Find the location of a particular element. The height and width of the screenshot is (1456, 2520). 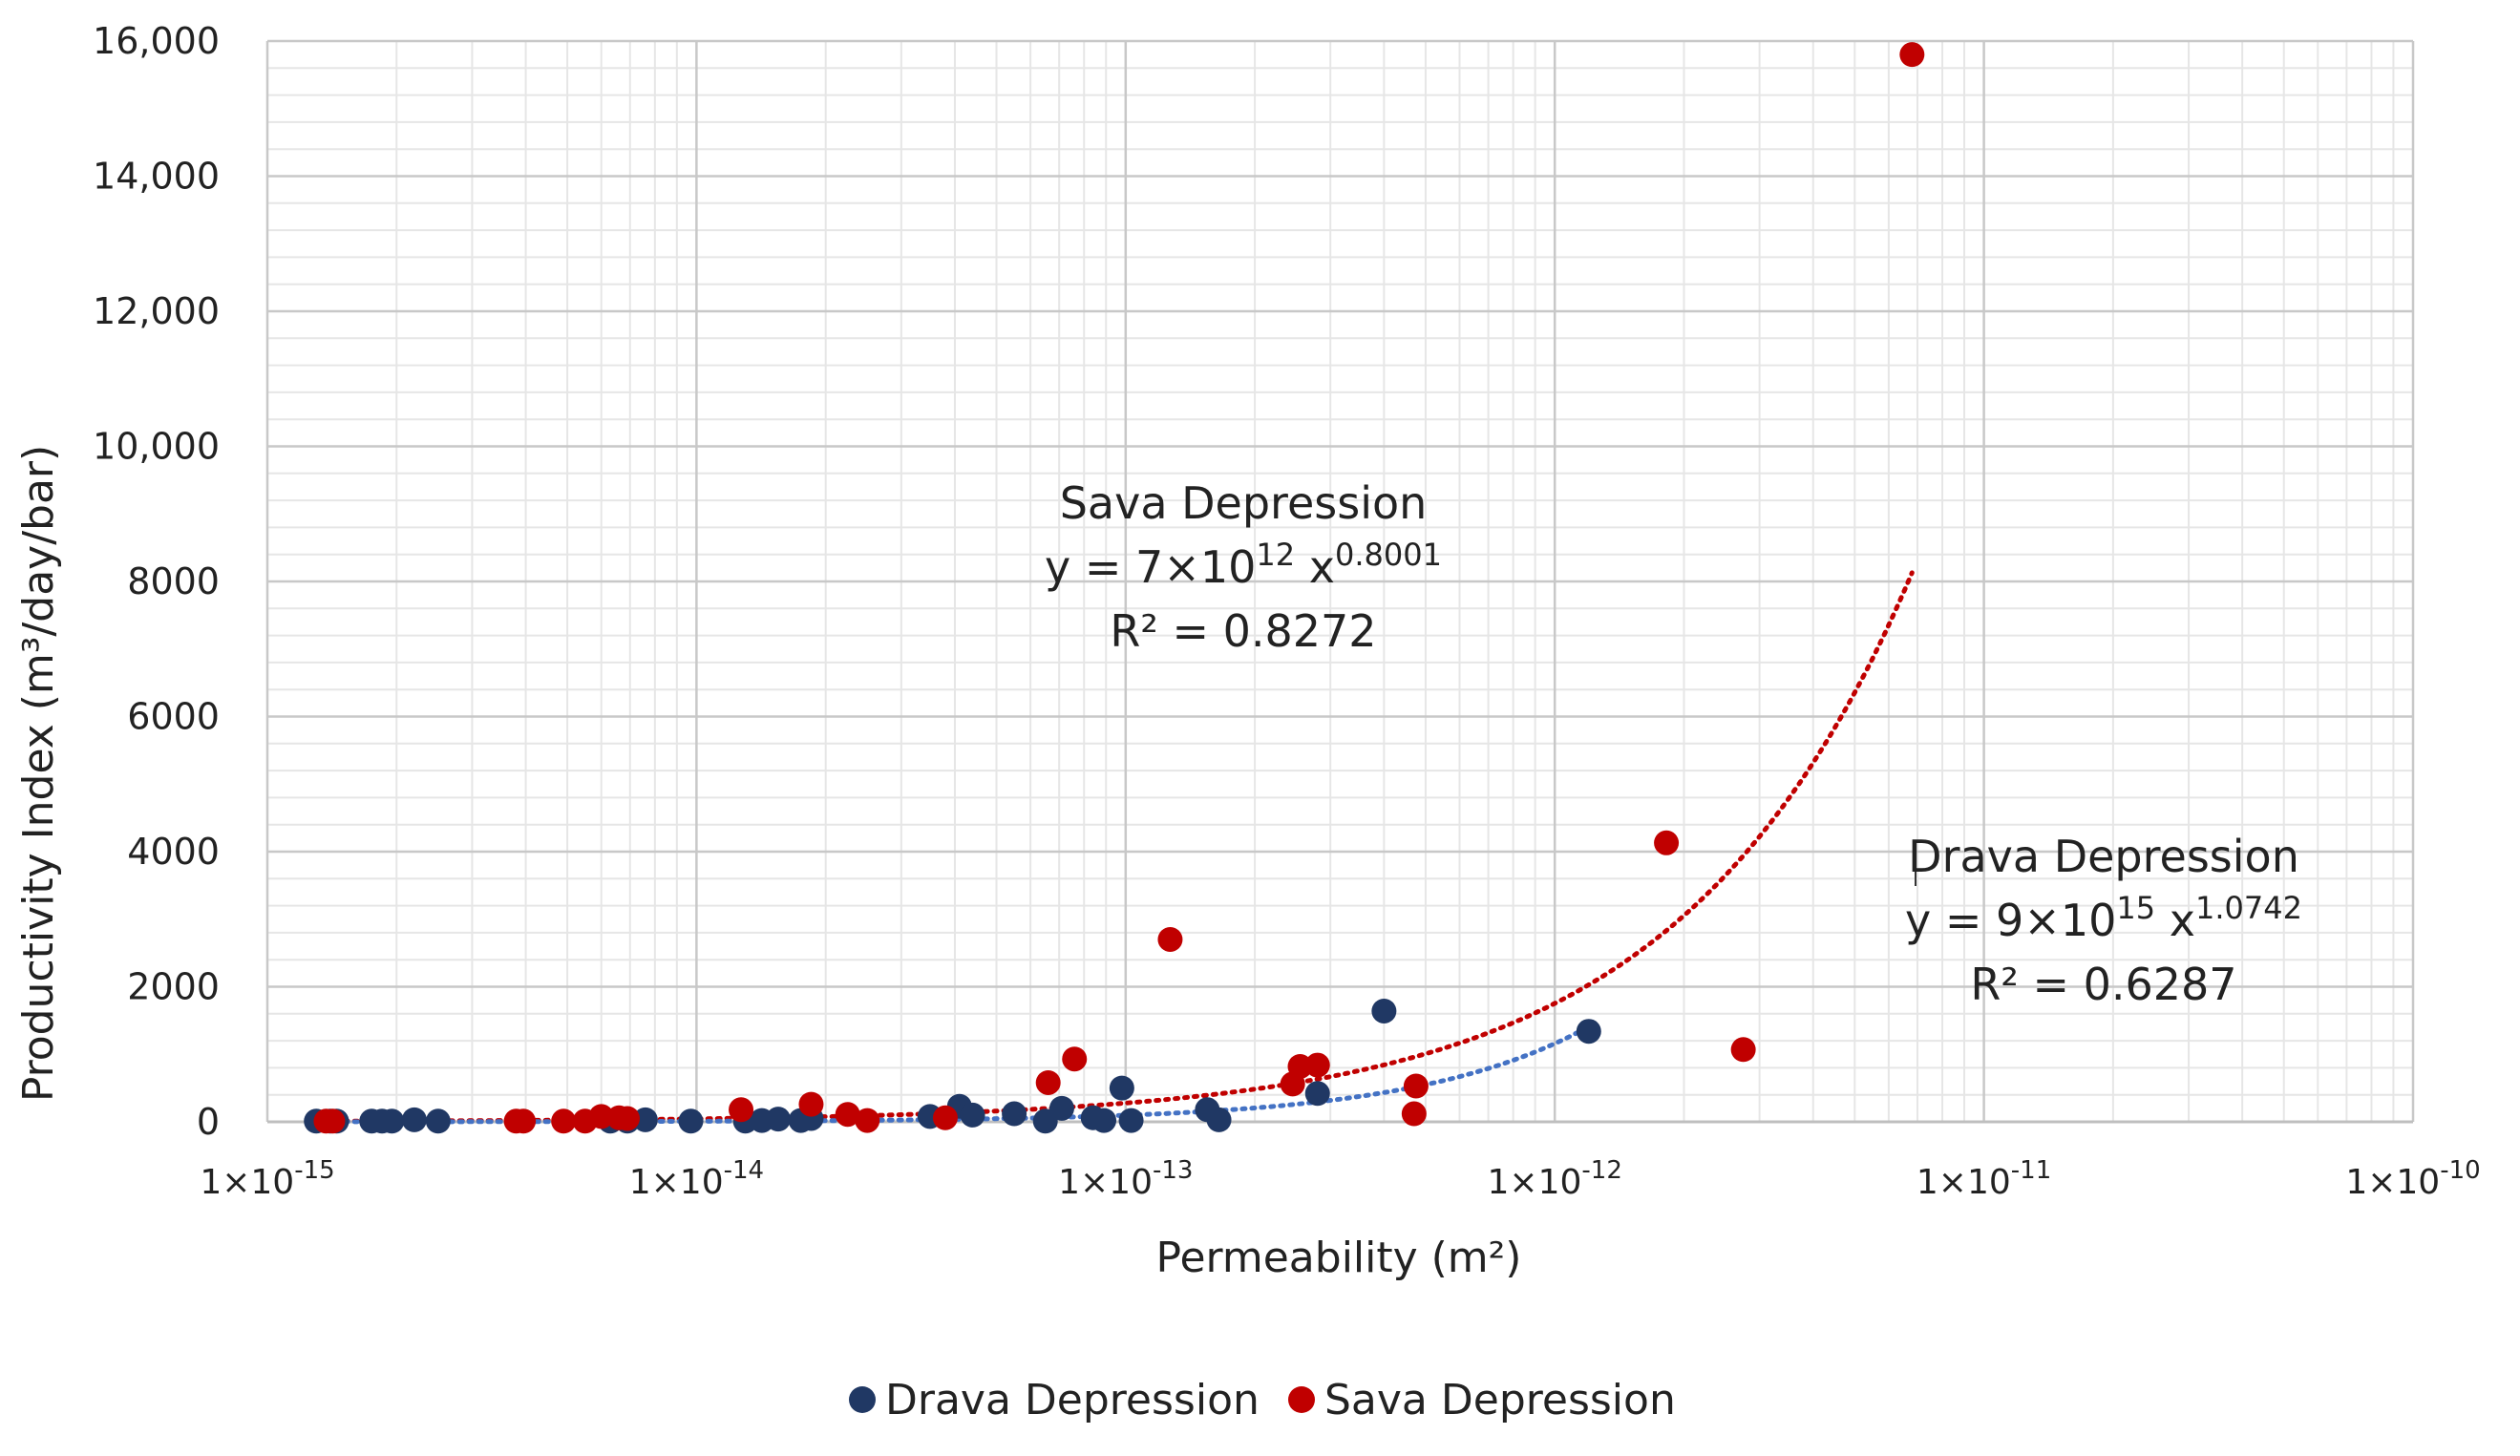

x-tick-label: 1×10⁻¹³ is located at coordinates (1125, 1179).